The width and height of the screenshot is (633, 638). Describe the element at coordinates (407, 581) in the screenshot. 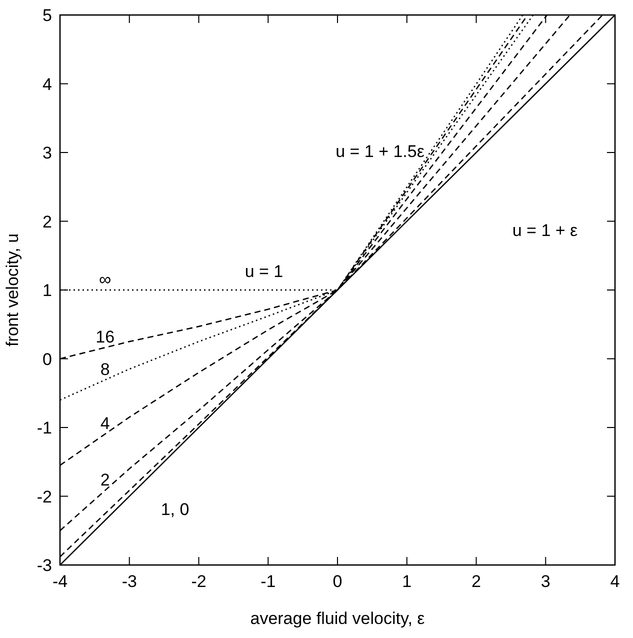

I see `x-tick-label: 1` at that location.